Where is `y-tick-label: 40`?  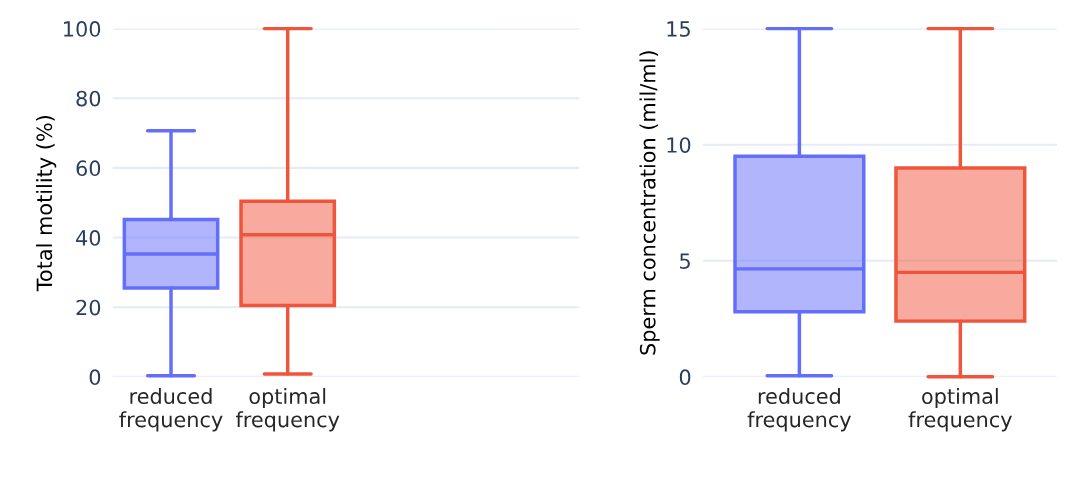 y-tick-label: 40 is located at coordinates (88, 238).